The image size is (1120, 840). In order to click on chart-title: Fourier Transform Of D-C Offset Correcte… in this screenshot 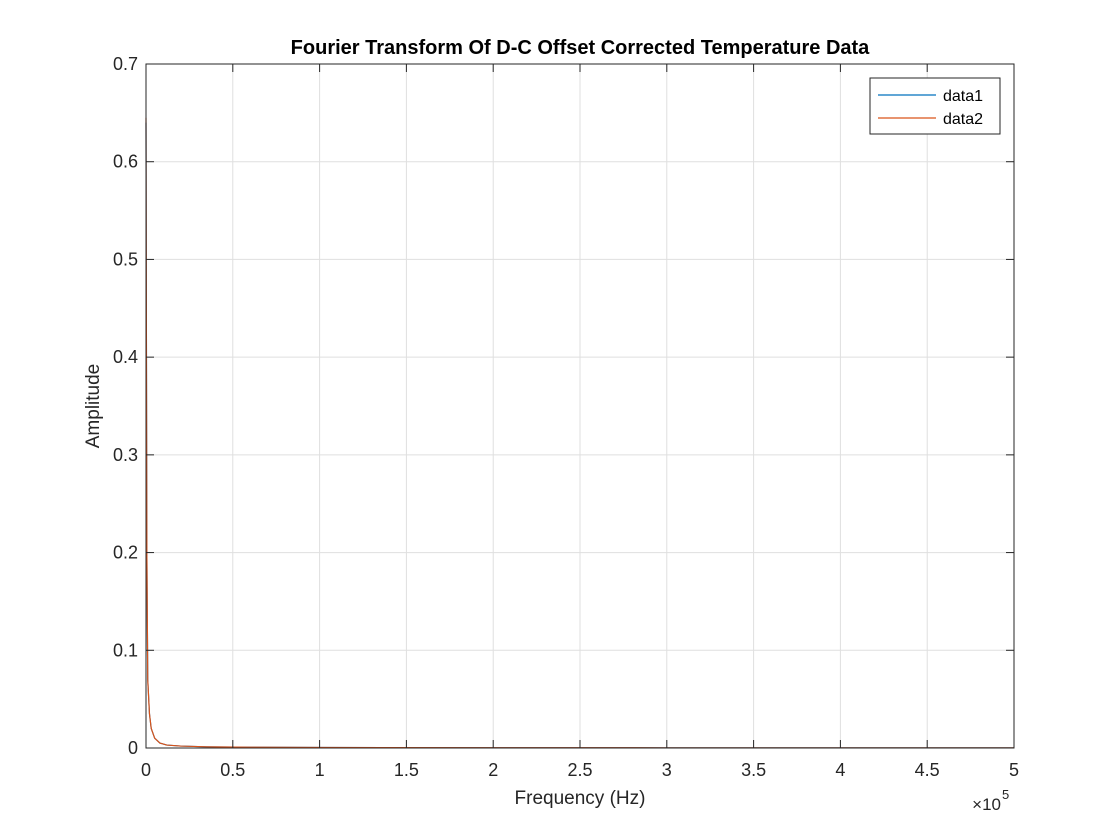, I will do `click(581, 48)`.